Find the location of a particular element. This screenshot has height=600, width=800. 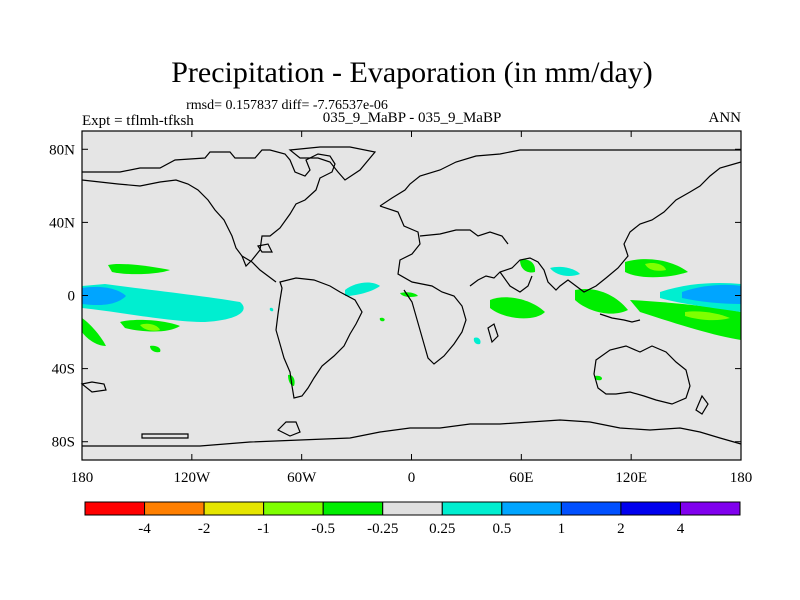

green-patch-west-edge is located at coordinates (94, 332).